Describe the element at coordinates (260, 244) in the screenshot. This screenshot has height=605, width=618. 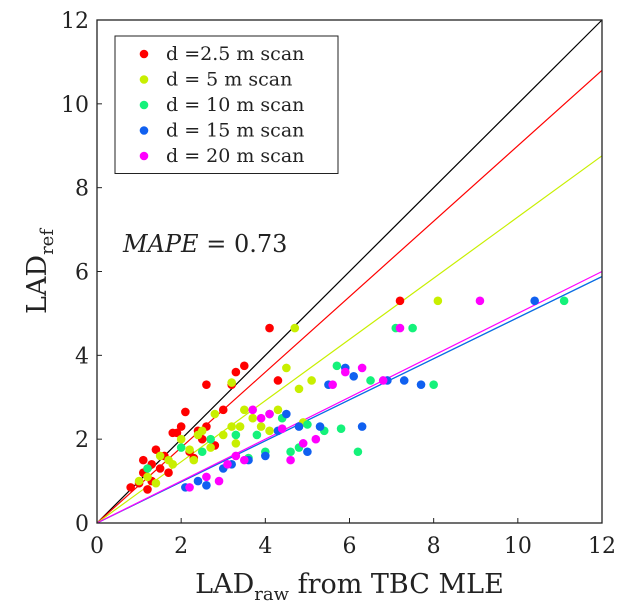
I see `mape-value: 0.73` at that location.